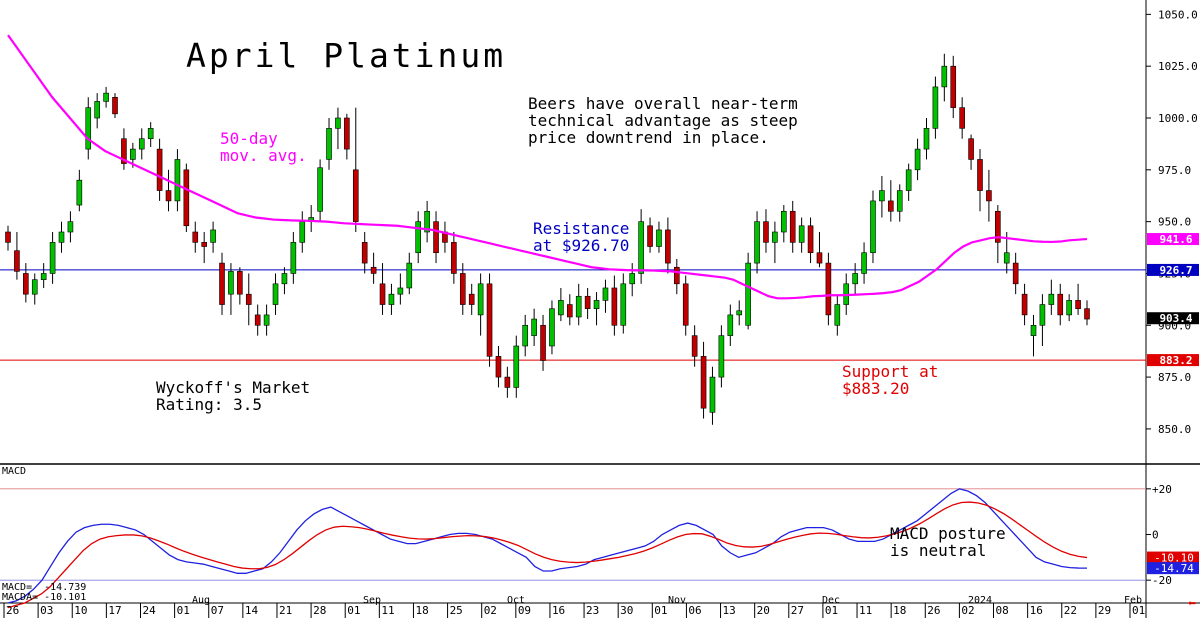  I want to click on month-label: Aug, so click(201, 600).